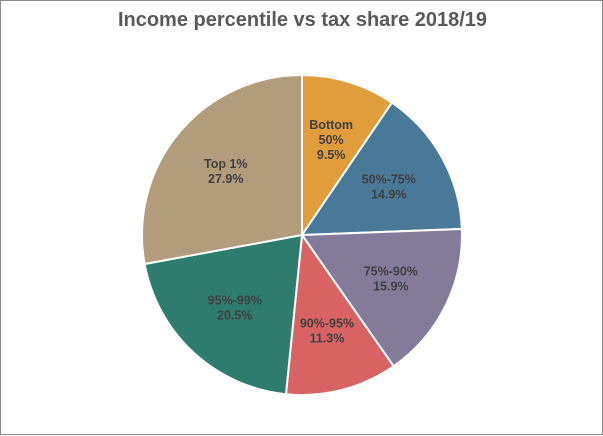 Image resolution: width=603 pixels, height=436 pixels. Describe the element at coordinates (235, 300) in the screenshot. I see `slice-category-label: 95%-99%` at that location.